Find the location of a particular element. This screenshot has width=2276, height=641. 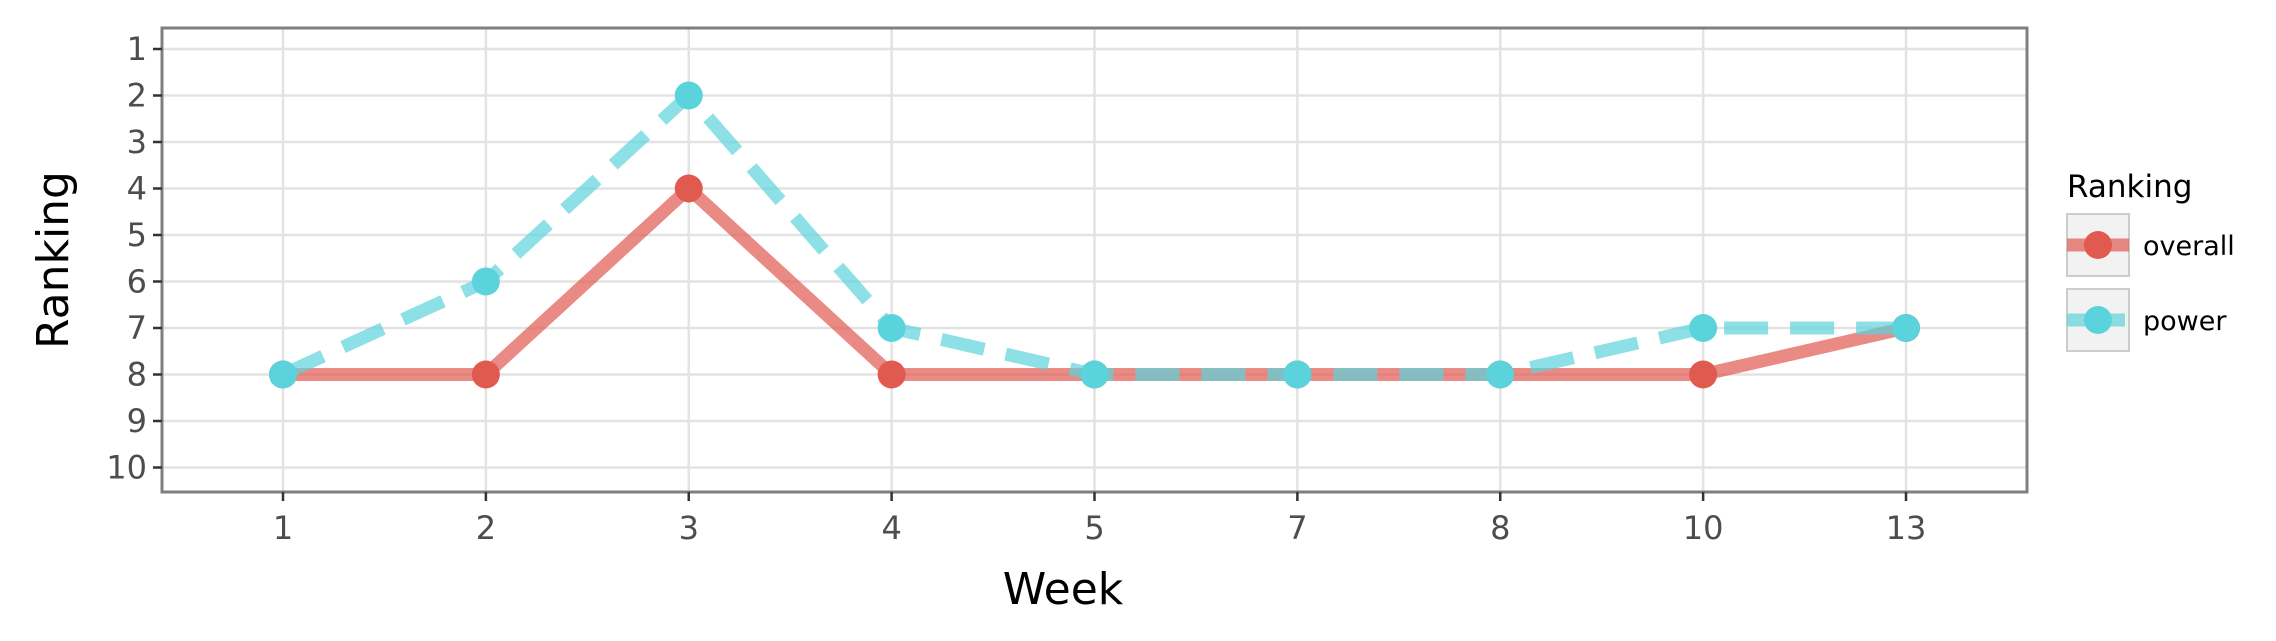

x-tick-label: 13 is located at coordinates (1906, 528).